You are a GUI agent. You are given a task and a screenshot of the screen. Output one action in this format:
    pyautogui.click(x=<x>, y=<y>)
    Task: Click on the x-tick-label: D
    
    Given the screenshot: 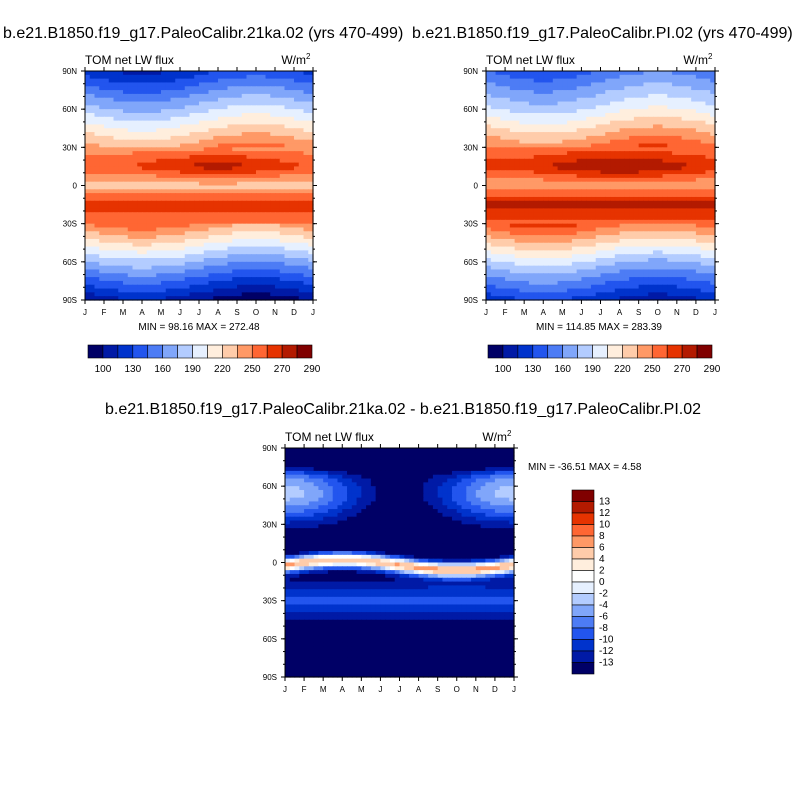 What is the action you would take?
    pyautogui.click(x=294, y=312)
    